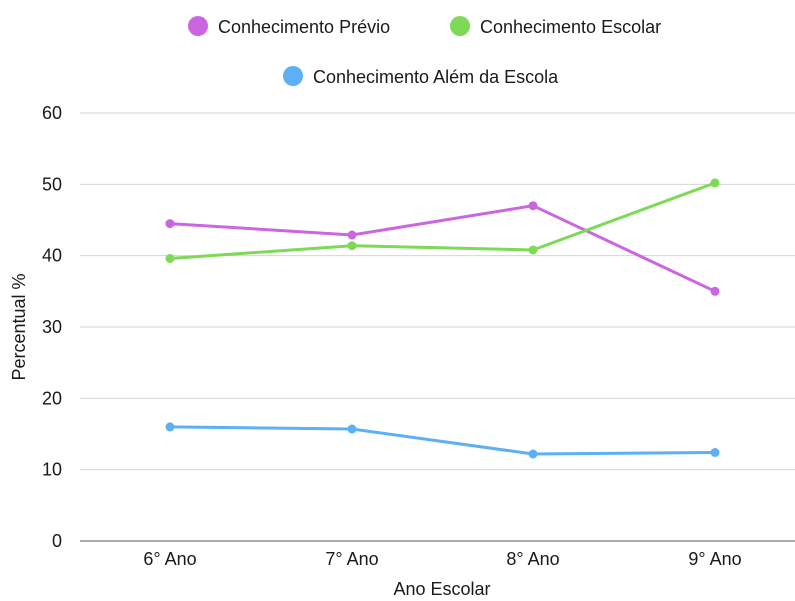  What do you see at coordinates (351, 559) in the screenshot?
I see `x-tick-label: 7° Ano` at bounding box center [351, 559].